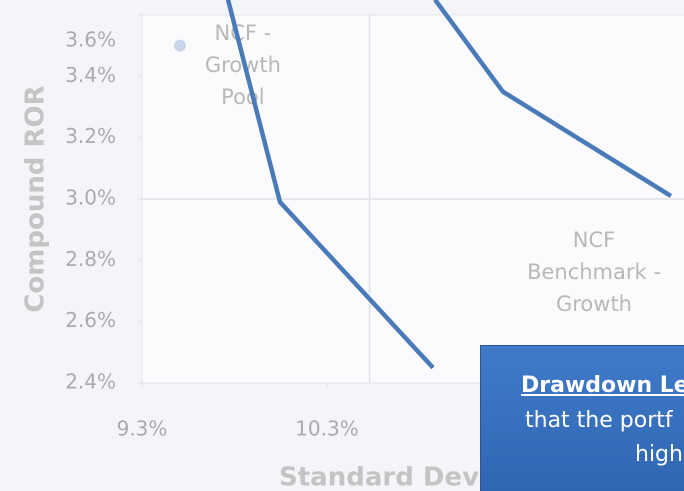 The height and width of the screenshot is (491, 684). What do you see at coordinates (659, 454) in the screenshot?
I see `callout-line: high` at bounding box center [659, 454].